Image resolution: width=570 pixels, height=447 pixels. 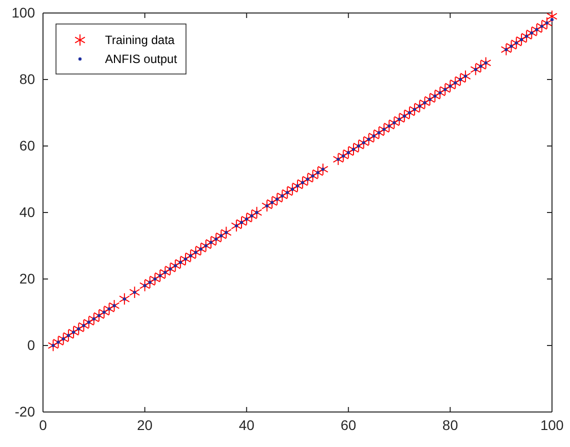 I want to click on x-tick-label: 20, so click(x=145, y=424).